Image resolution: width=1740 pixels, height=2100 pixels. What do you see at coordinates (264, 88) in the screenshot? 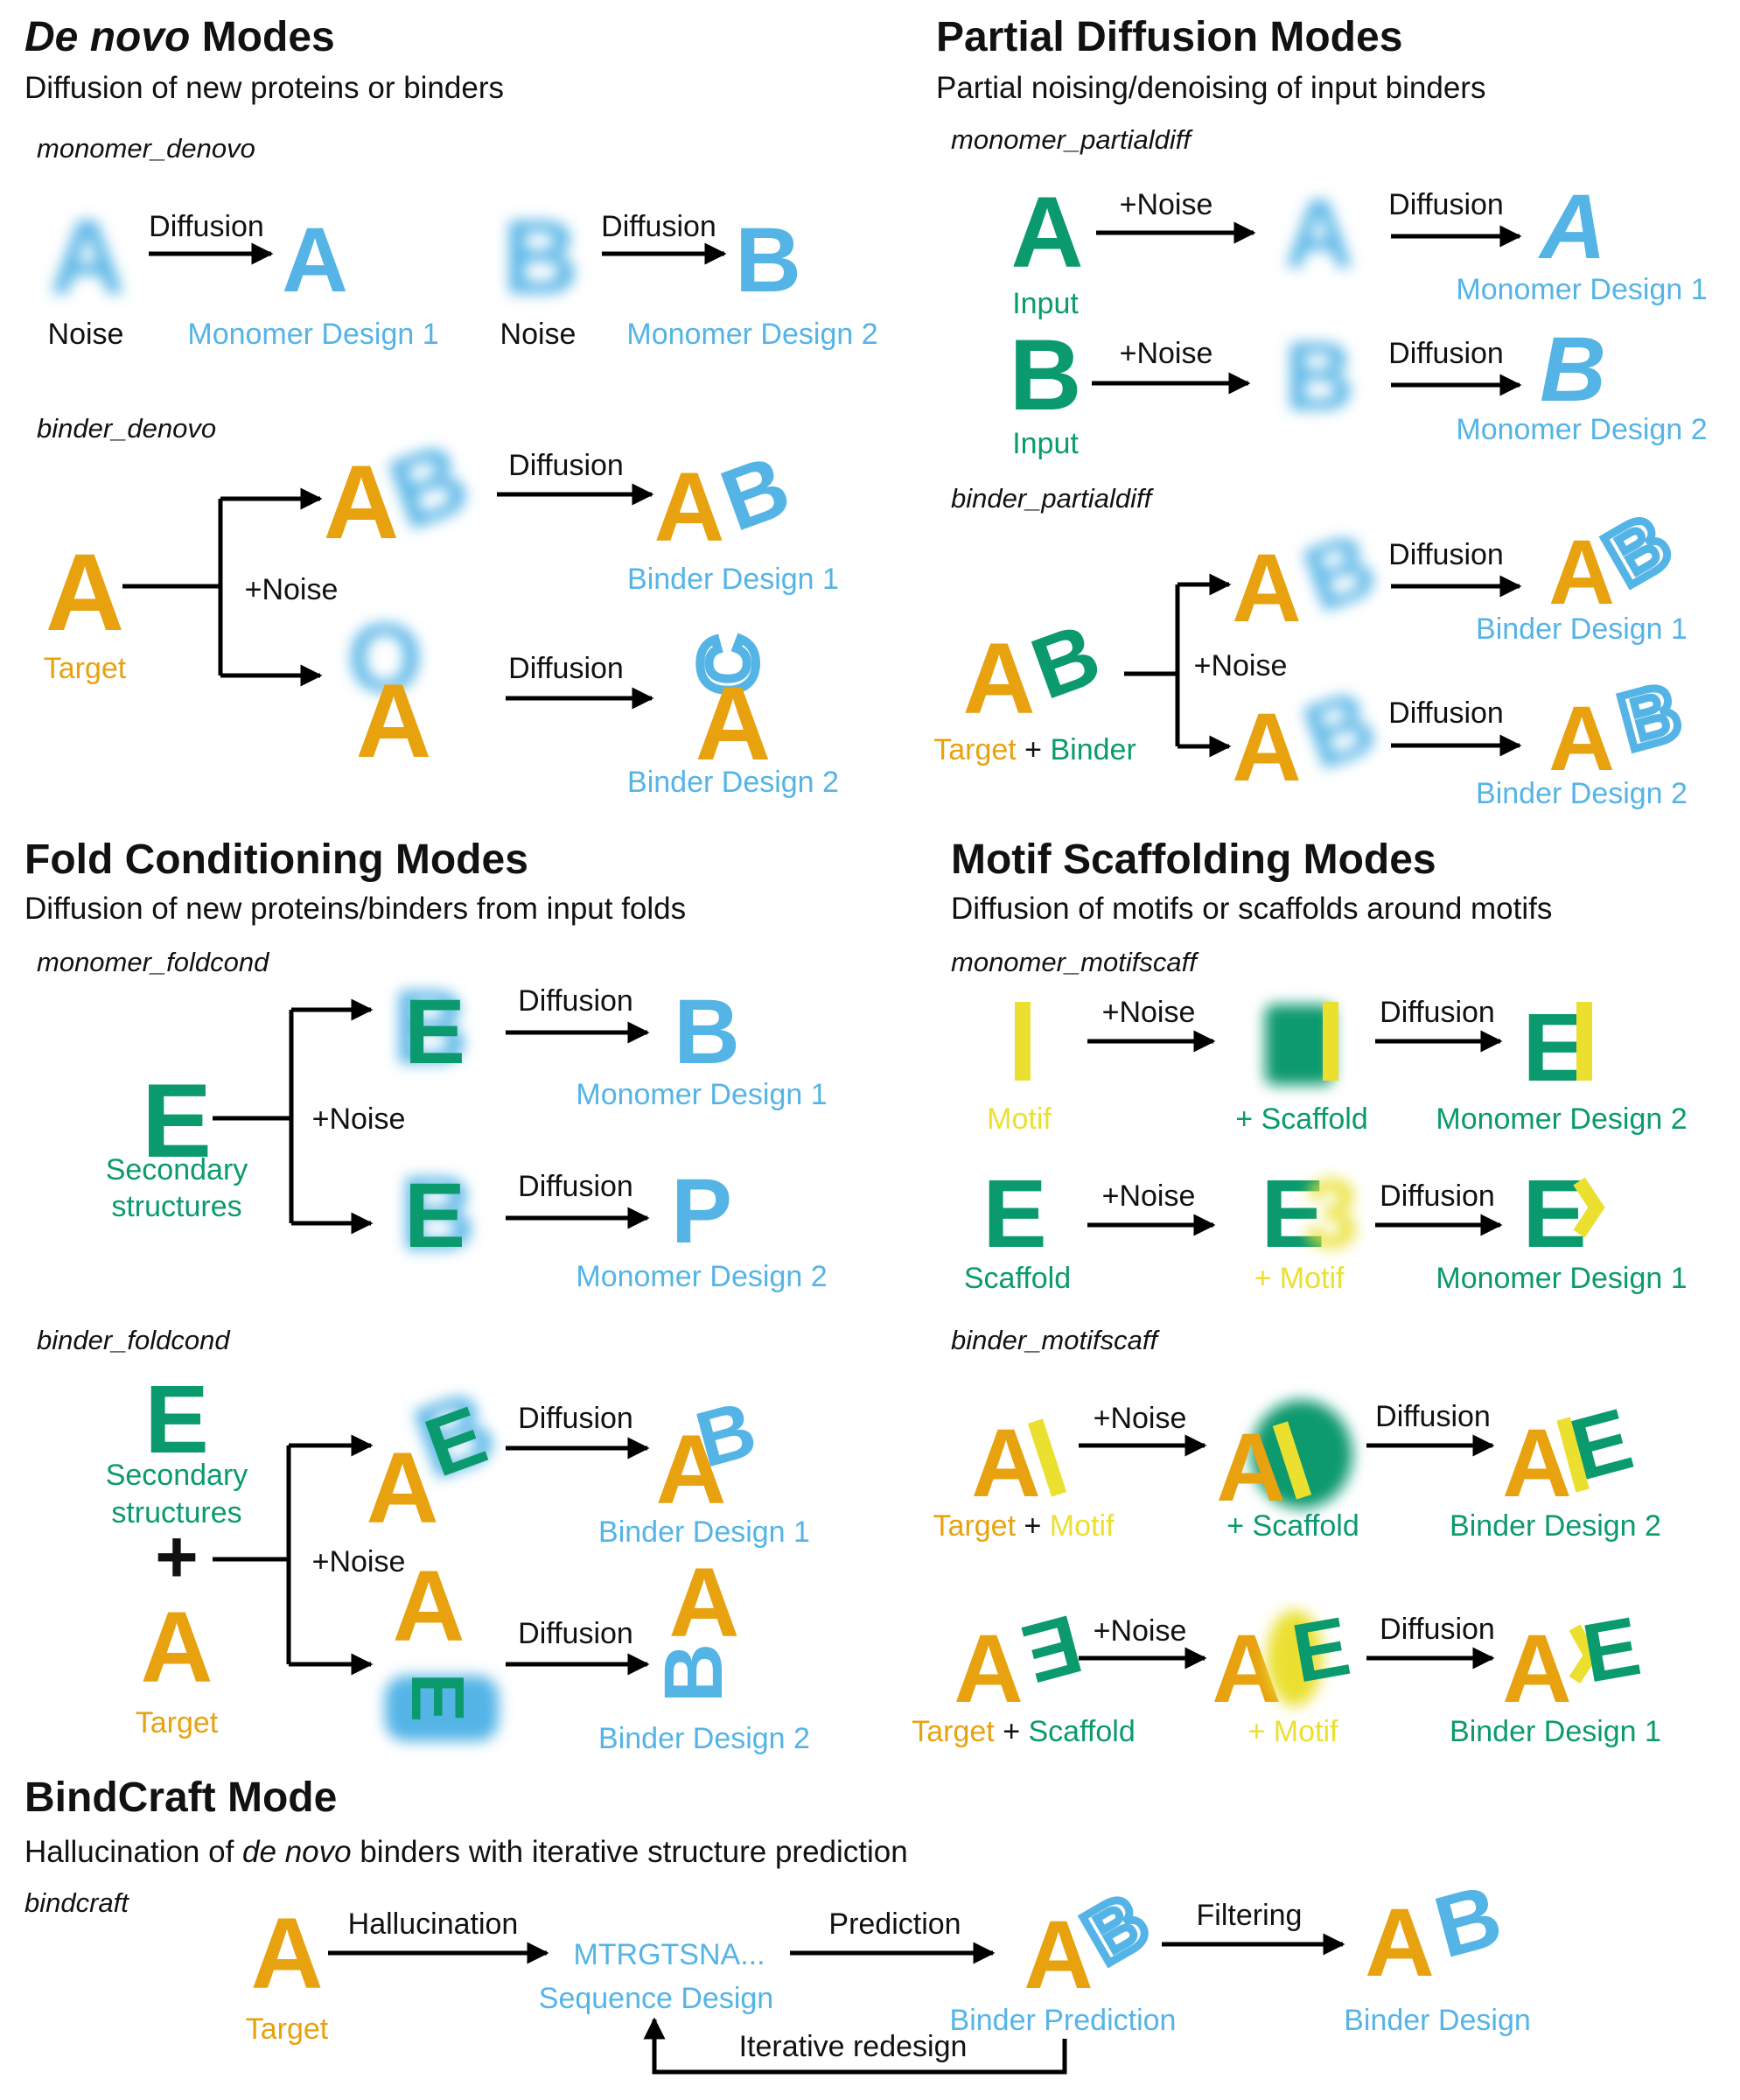
I see `denovo-subtitle: Diffusion of new proteins or binders` at bounding box center [264, 88].